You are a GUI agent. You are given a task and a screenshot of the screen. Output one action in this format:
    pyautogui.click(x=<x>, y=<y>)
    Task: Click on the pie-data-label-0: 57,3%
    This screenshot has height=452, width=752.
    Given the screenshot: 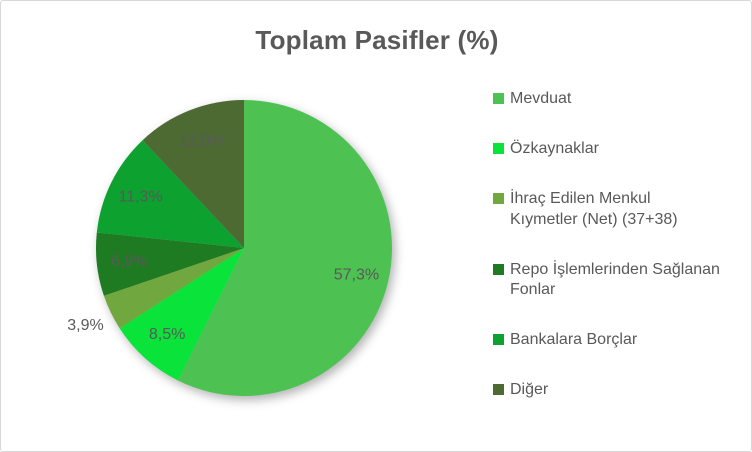 What is the action you would take?
    pyautogui.click(x=356, y=274)
    